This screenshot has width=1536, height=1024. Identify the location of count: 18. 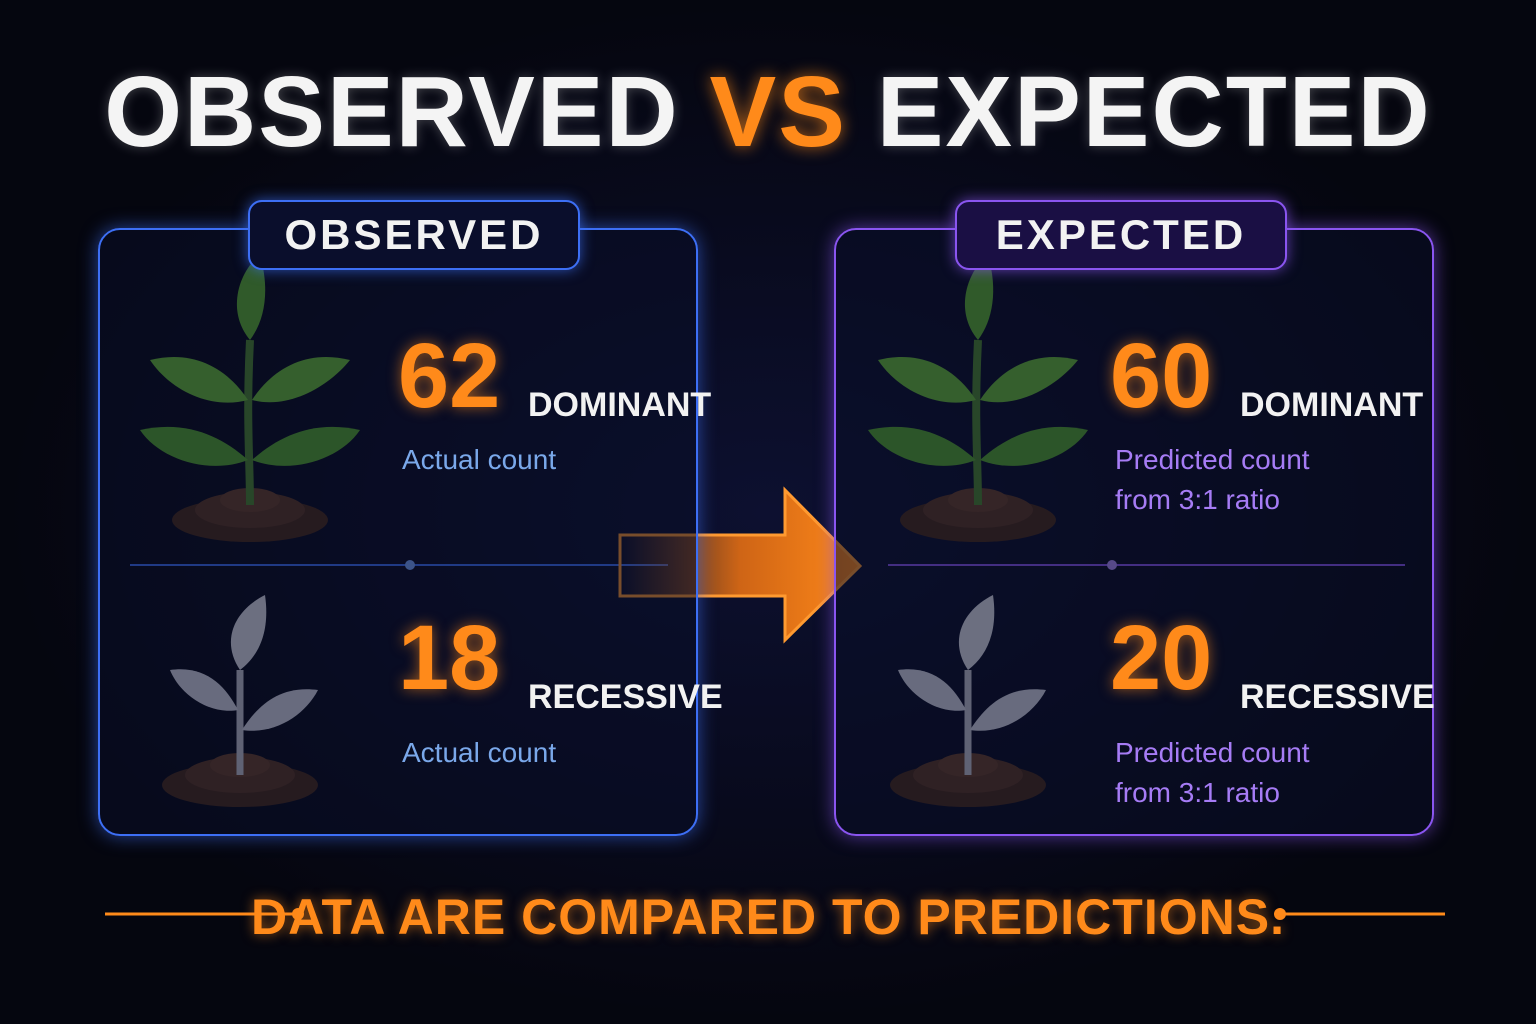
(449, 658).